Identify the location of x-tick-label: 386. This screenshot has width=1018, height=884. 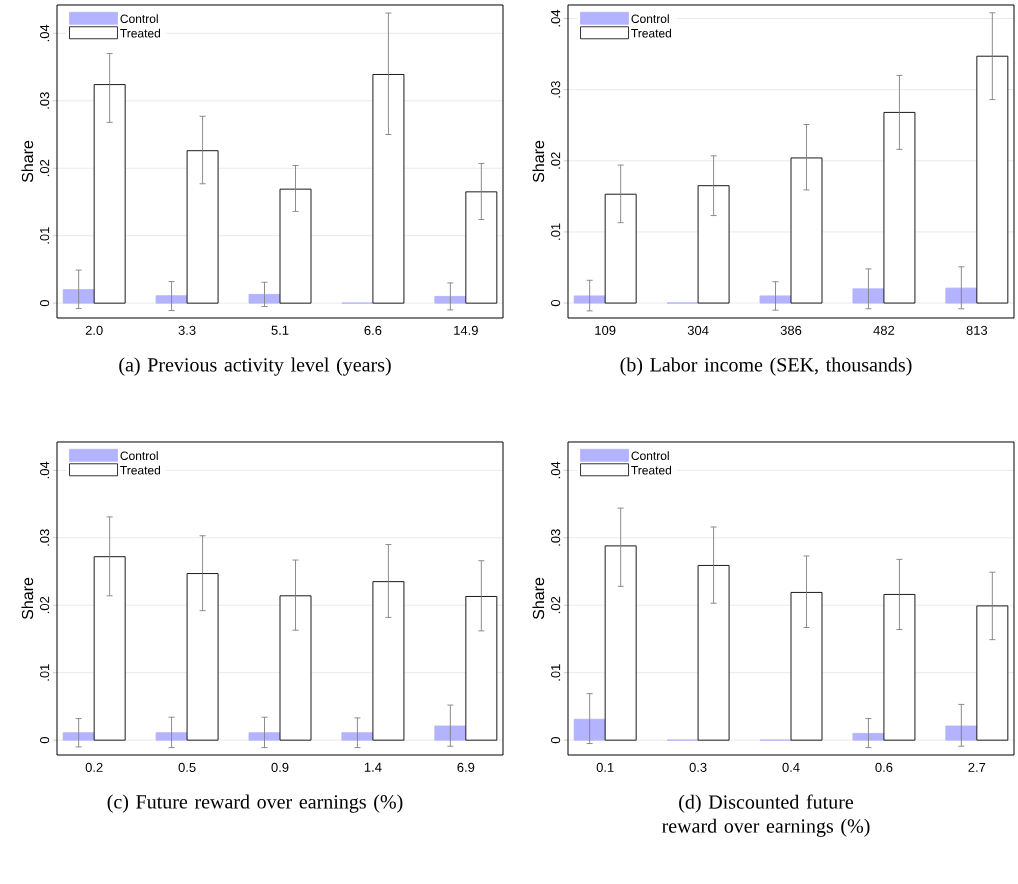
(791, 330).